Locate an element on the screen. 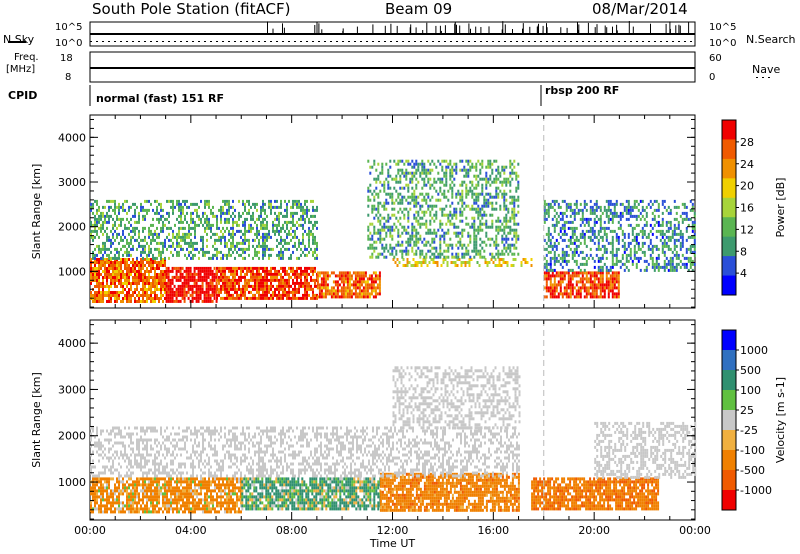 This screenshot has width=800, height=554. power-colorbar-tick: 28 is located at coordinates (747, 142).